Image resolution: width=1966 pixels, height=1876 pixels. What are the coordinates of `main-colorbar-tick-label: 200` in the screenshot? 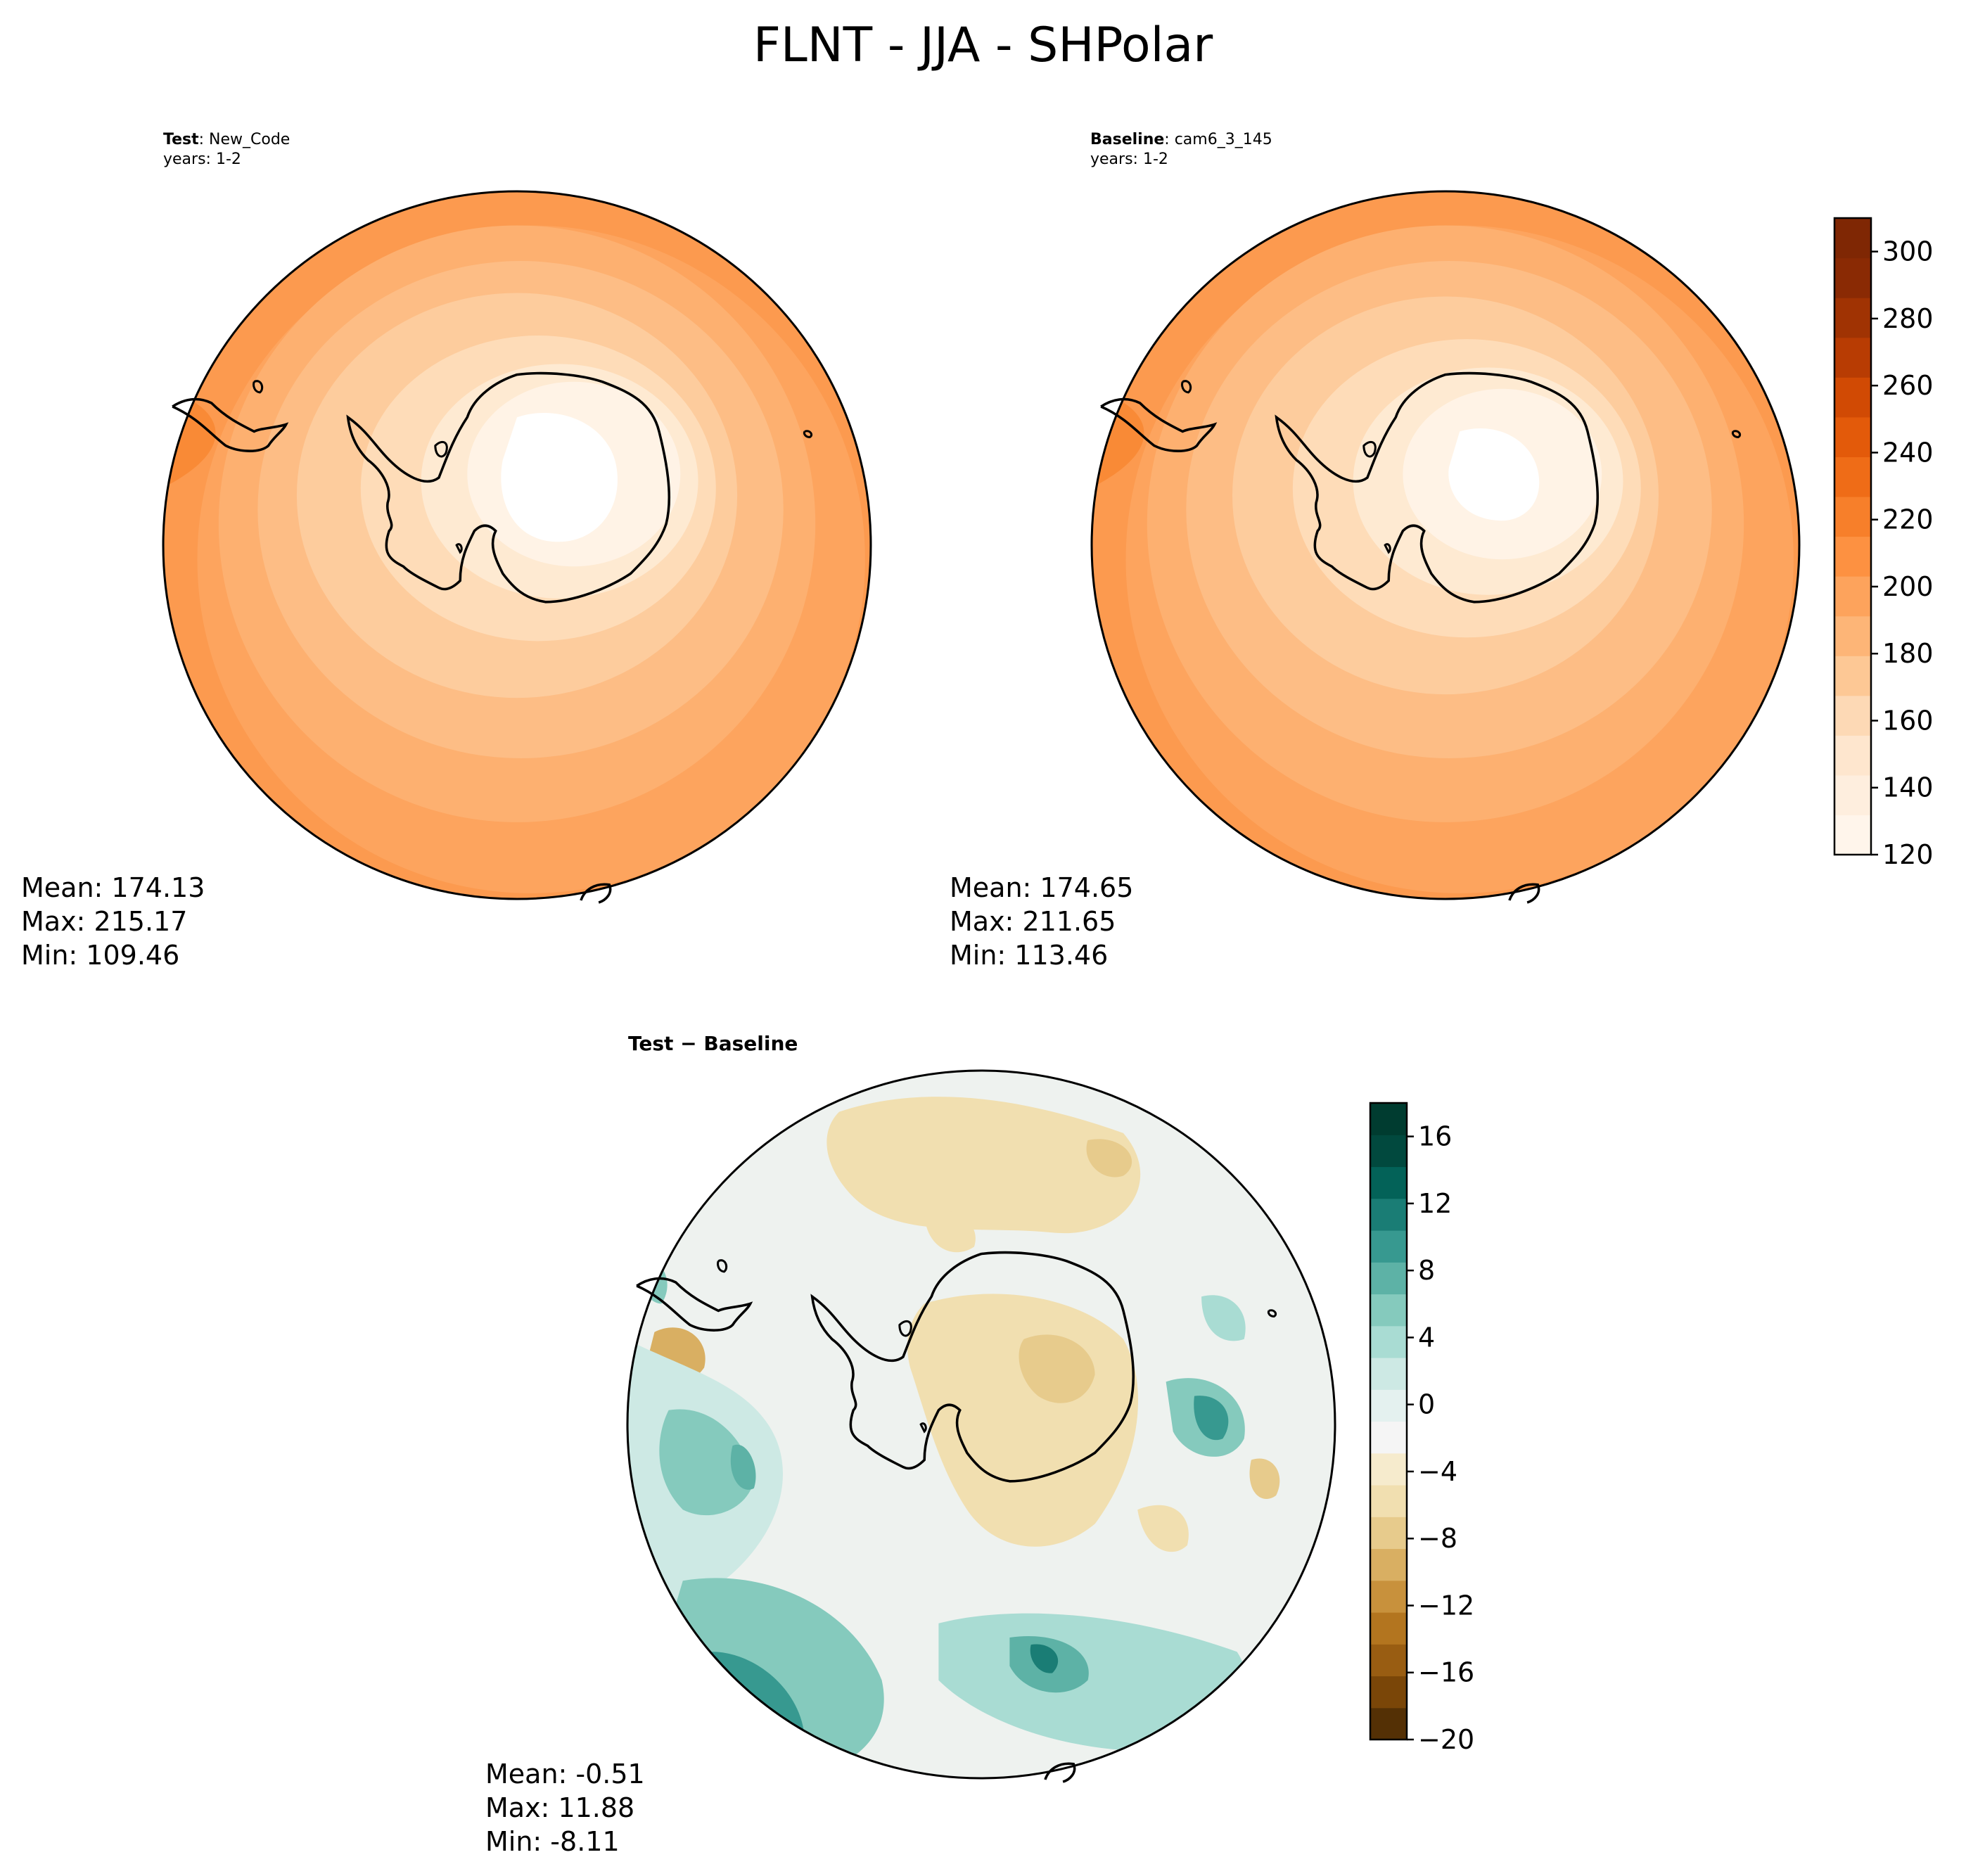 It's located at (1908, 586).